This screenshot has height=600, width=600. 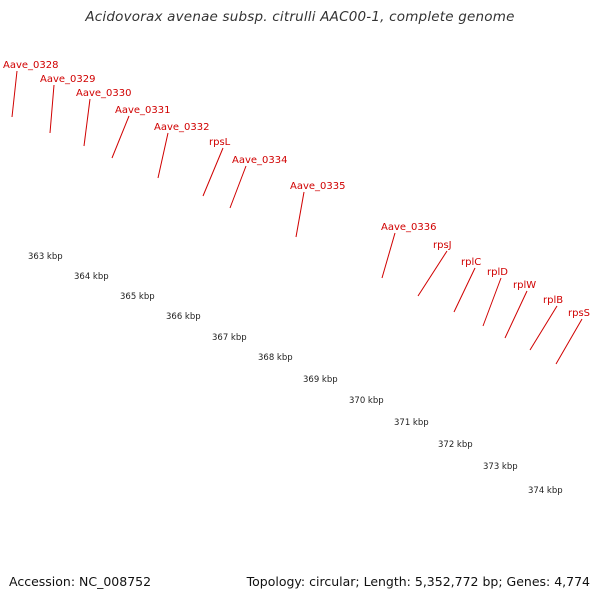 I want to click on gene-label: rplC, so click(x=471, y=262).